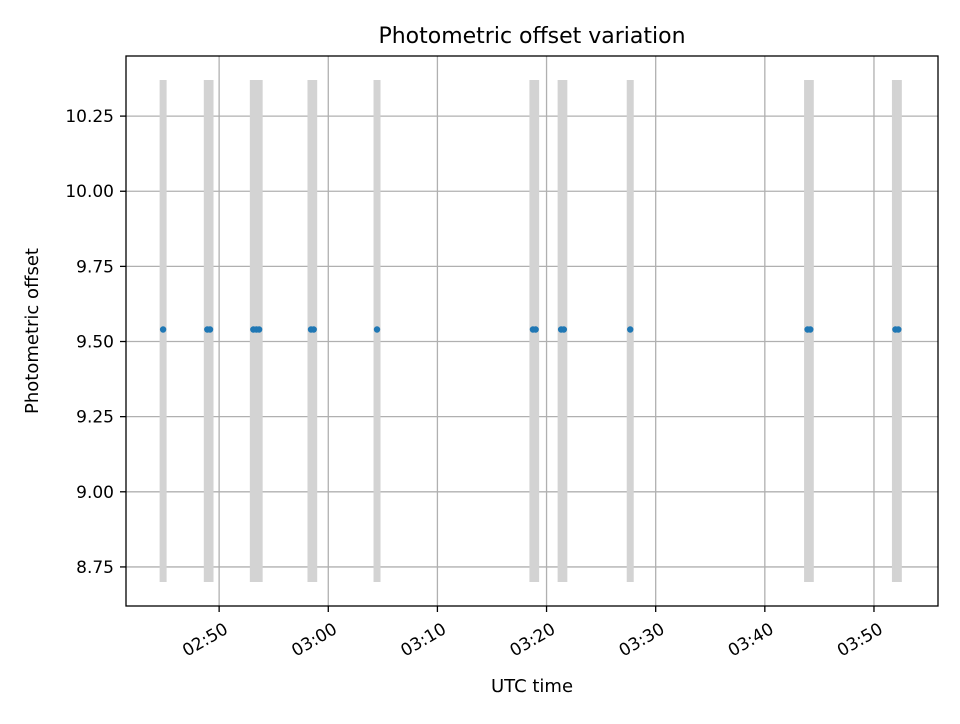  Describe the element at coordinates (95, 343) in the screenshot. I see `y-tick-label: 9.50` at that location.